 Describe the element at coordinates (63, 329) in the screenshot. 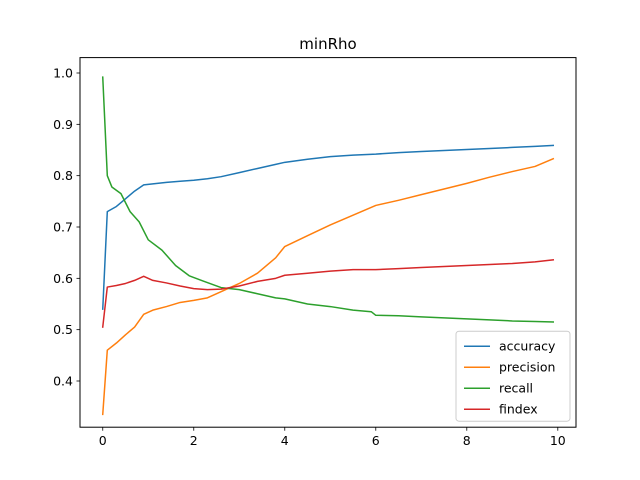

I see `y-tick-label: 0.5` at that location.